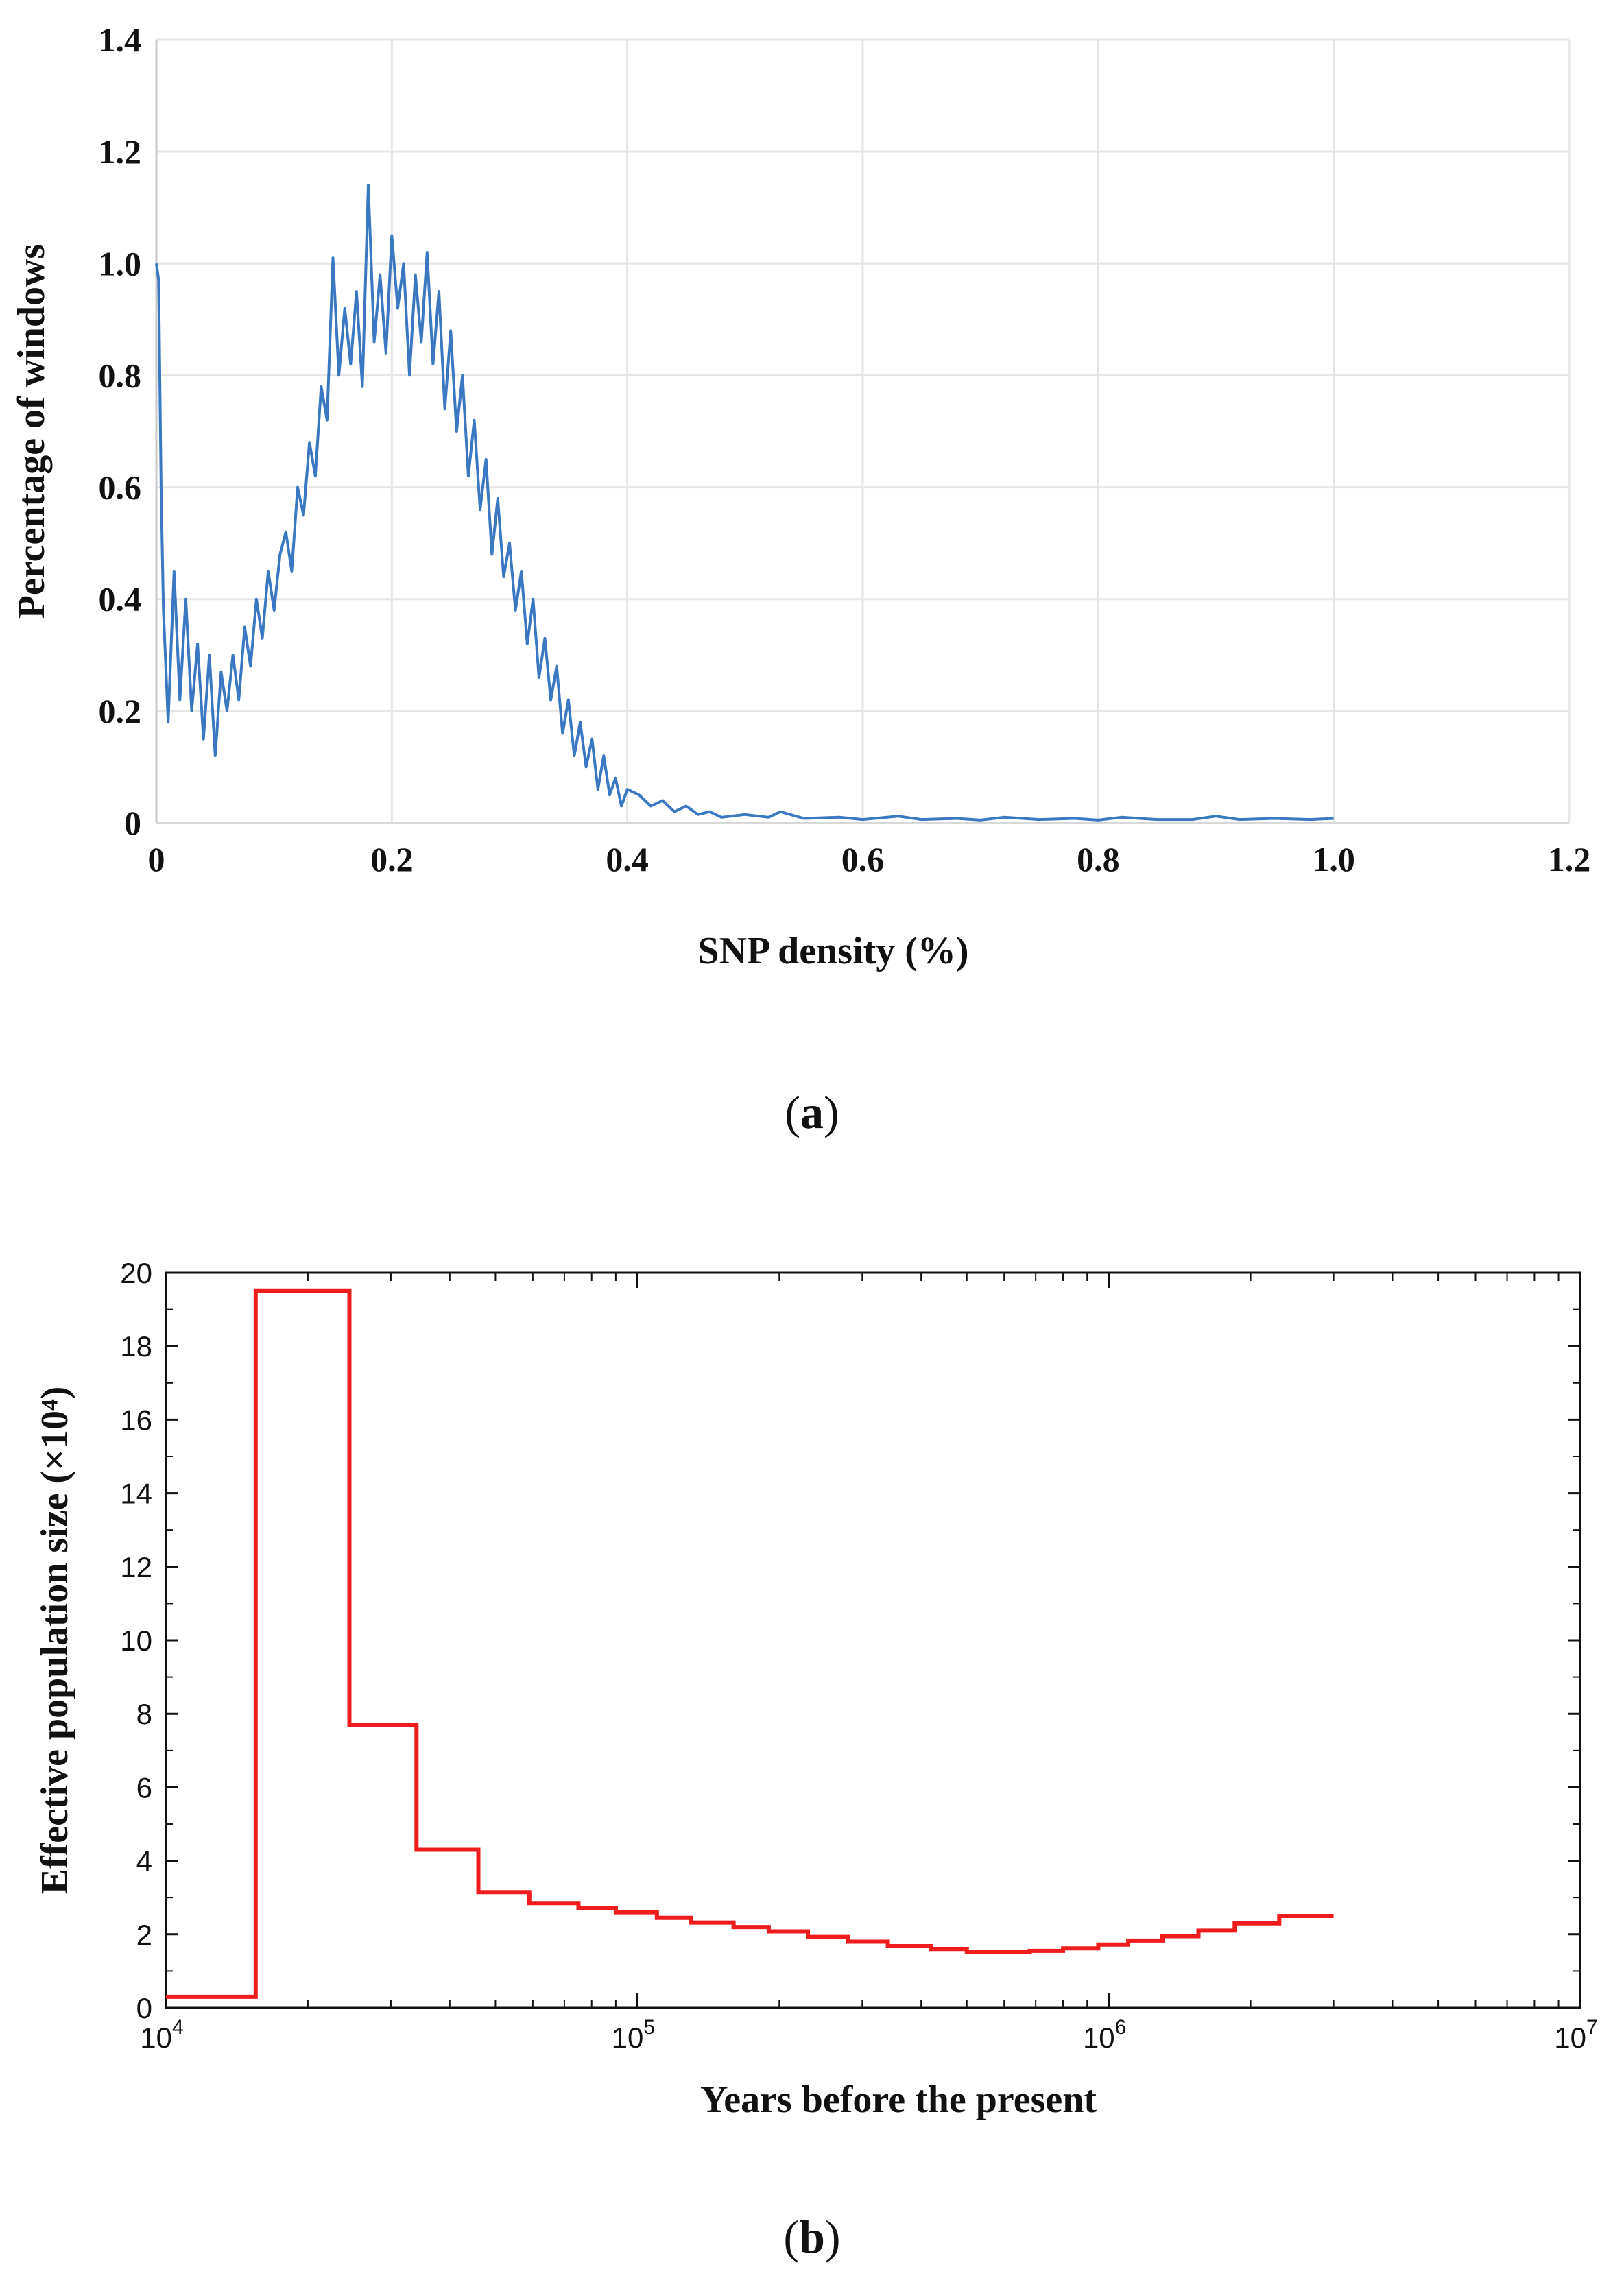  I want to click on chart-a-x-tick-label: 0, so click(156, 859).